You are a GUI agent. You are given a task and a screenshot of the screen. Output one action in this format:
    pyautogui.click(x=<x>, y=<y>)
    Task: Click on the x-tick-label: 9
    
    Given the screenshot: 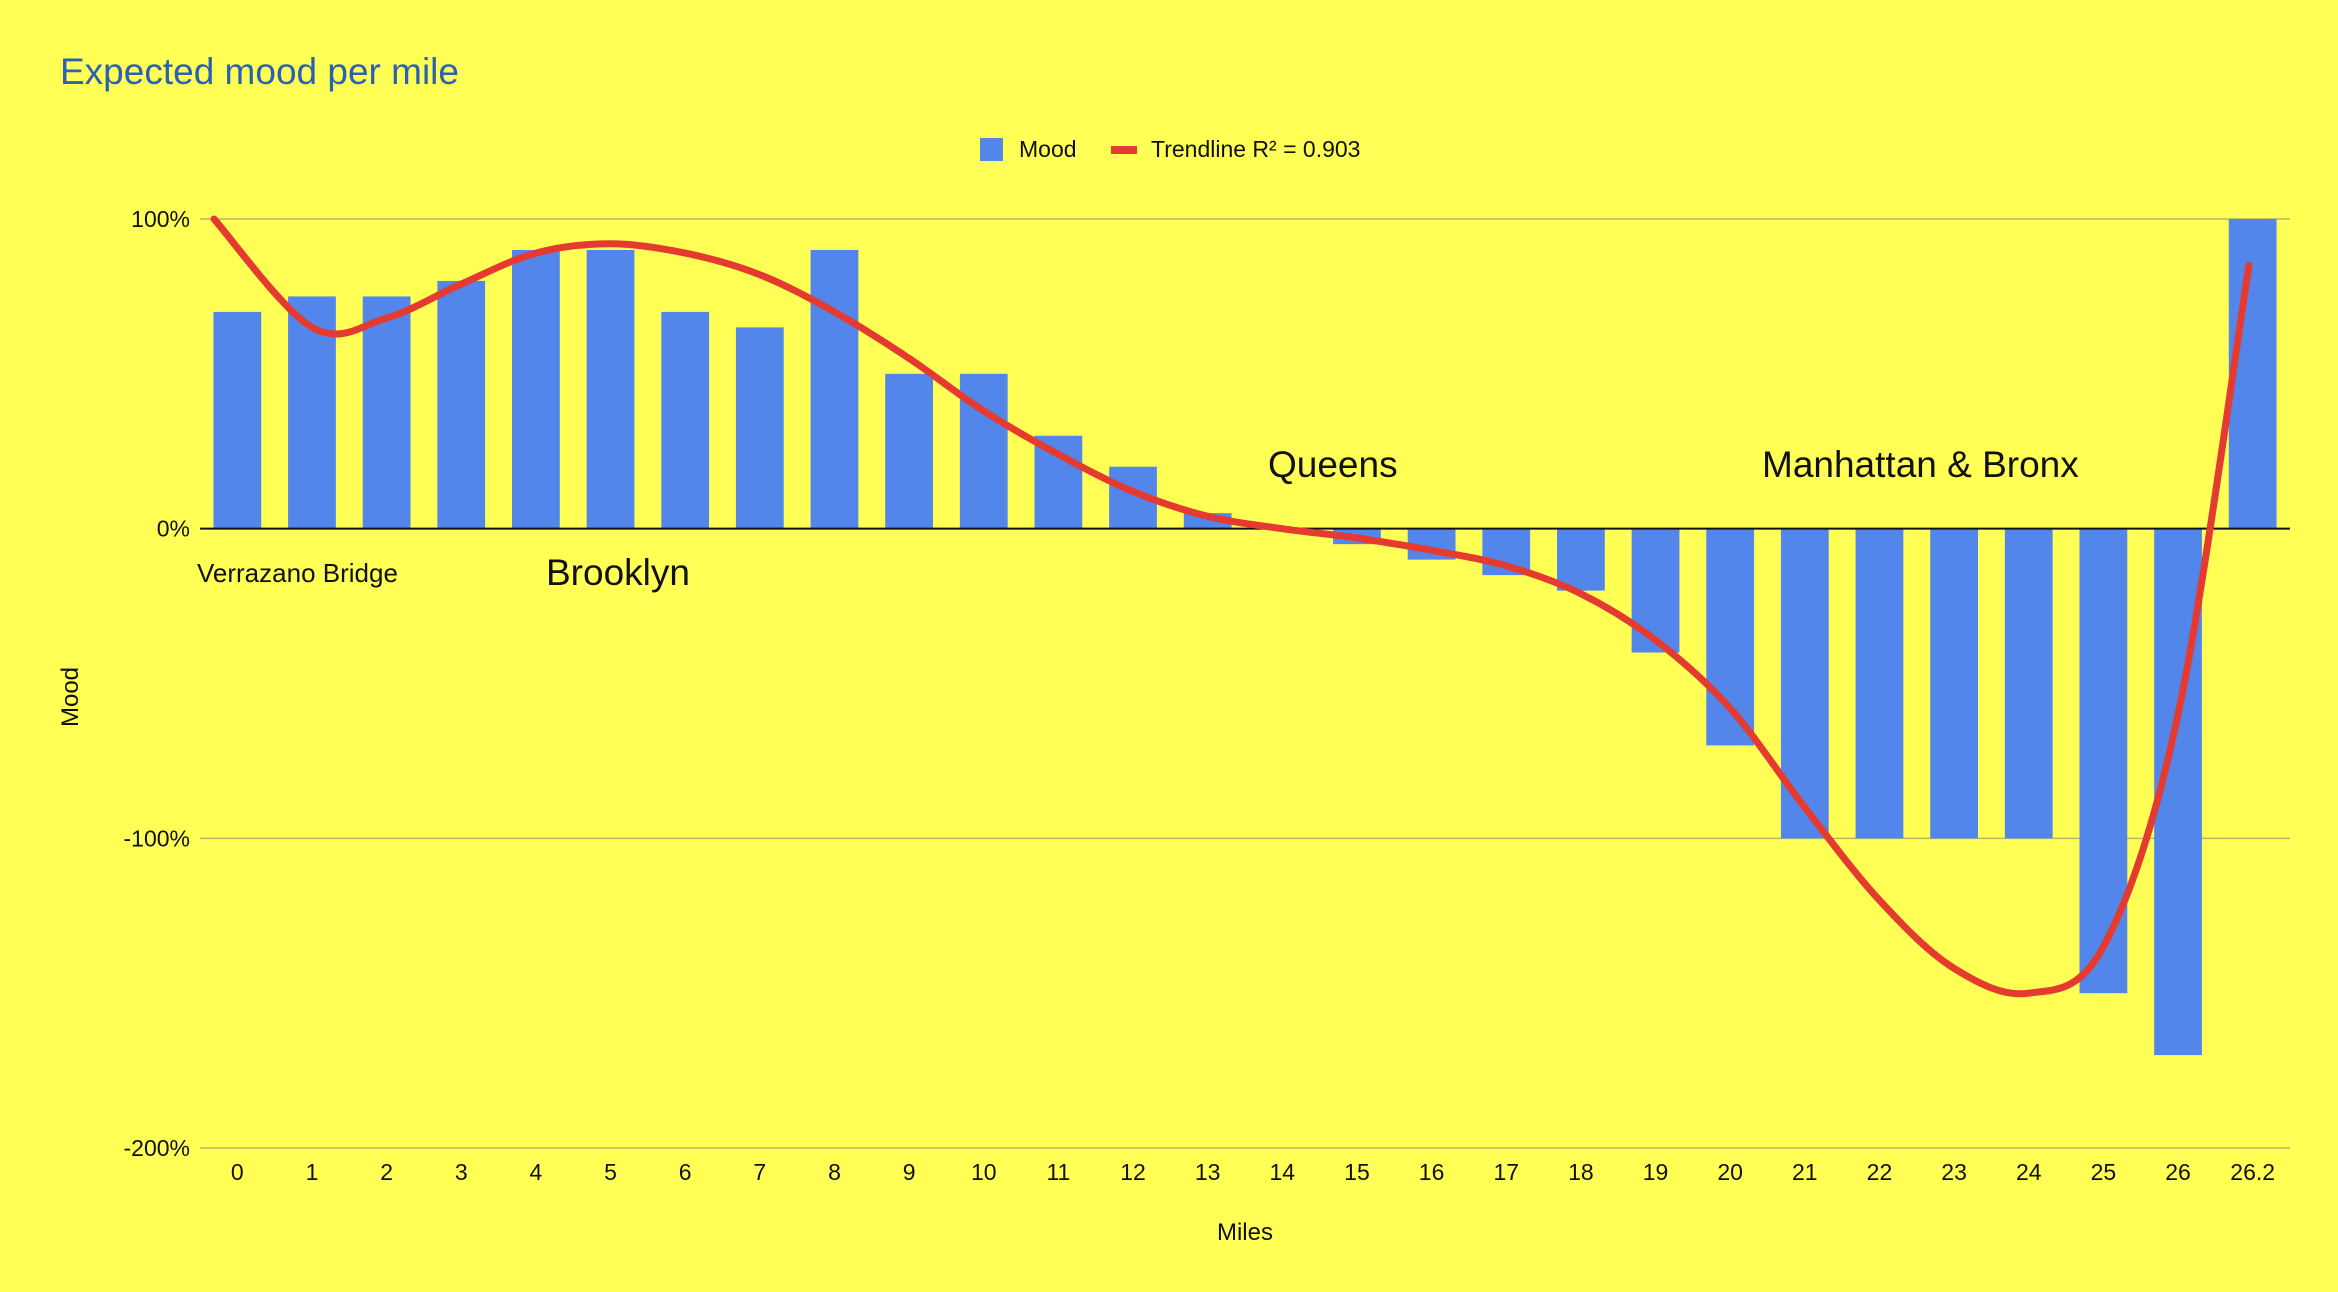 What is the action you would take?
    pyautogui.click(x=909, y=1172)
    